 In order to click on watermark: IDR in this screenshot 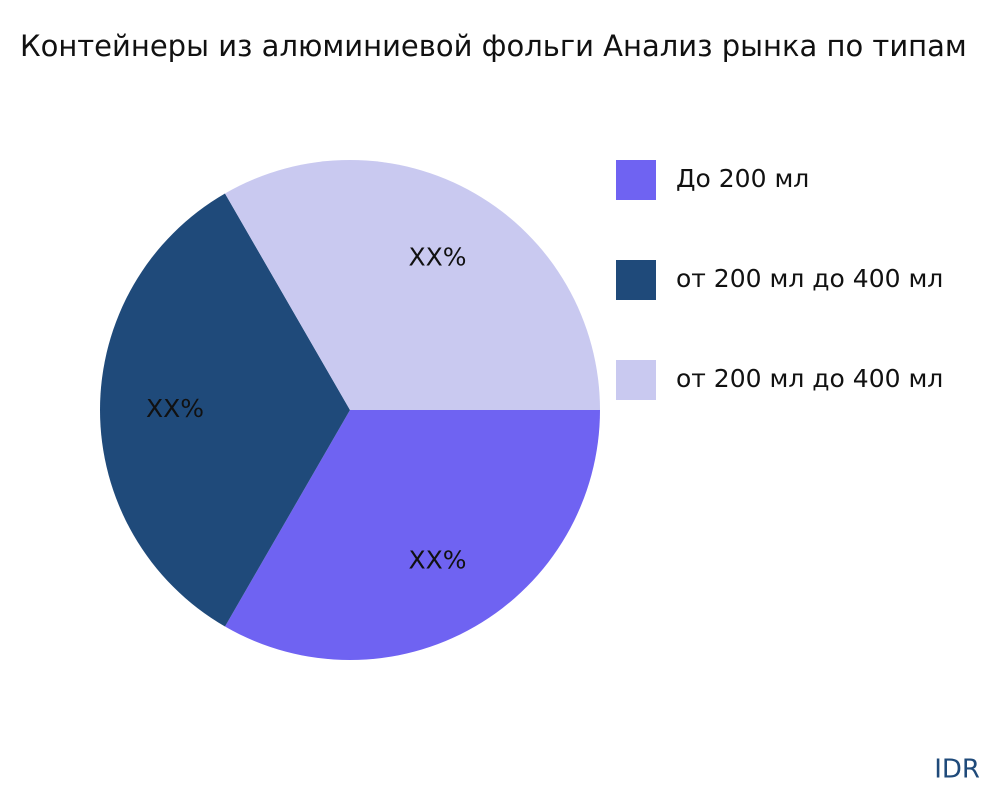, I will do `click(957, 770)`.